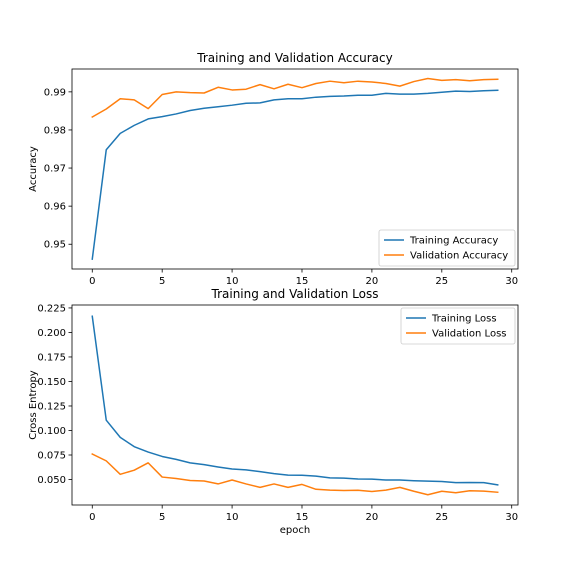 This screenshot has height=576, width=576. Describe the element at coordinates (51, 431) in the screenshot. I see `y-tick-label: 0.100` at that location.